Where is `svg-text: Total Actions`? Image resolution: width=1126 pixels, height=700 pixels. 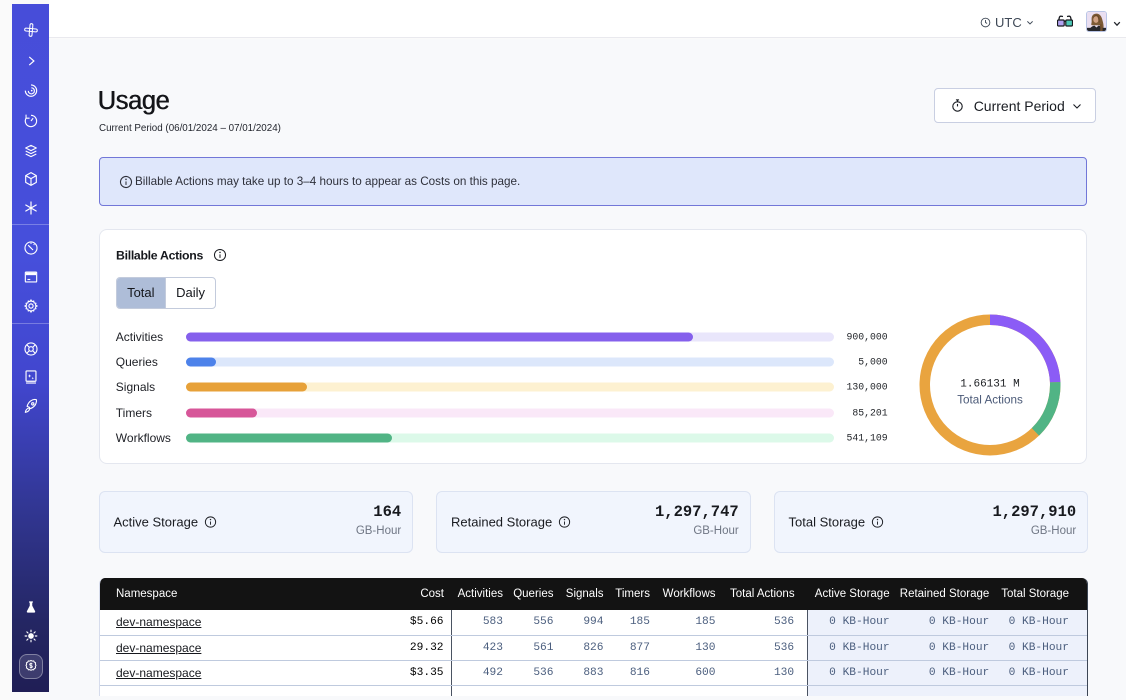
svg-text: Total Actions is located at coordinates (990, 400).